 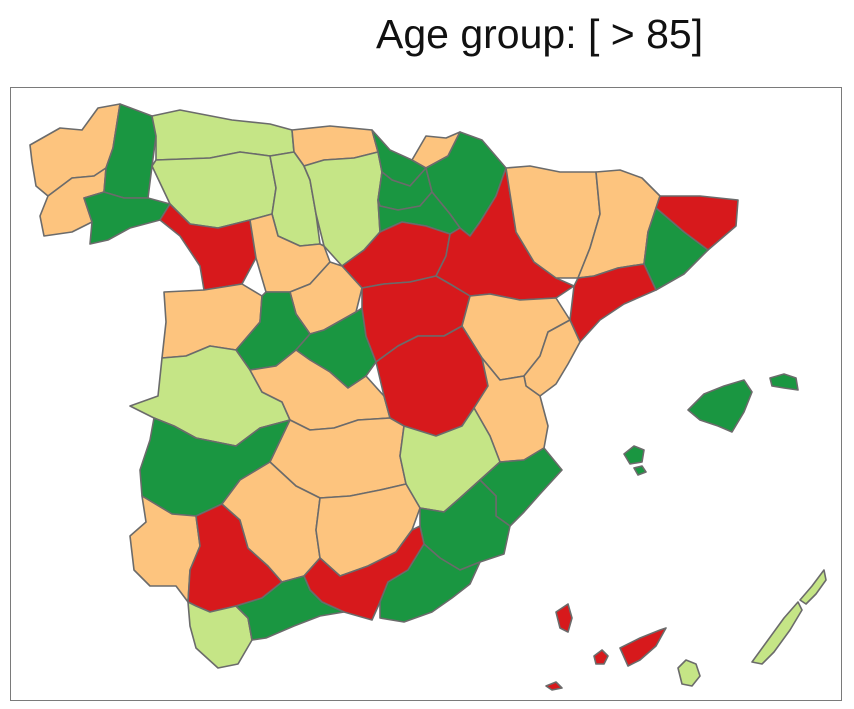 I want to click on province-zaragoza, so click(x=505, y=234).